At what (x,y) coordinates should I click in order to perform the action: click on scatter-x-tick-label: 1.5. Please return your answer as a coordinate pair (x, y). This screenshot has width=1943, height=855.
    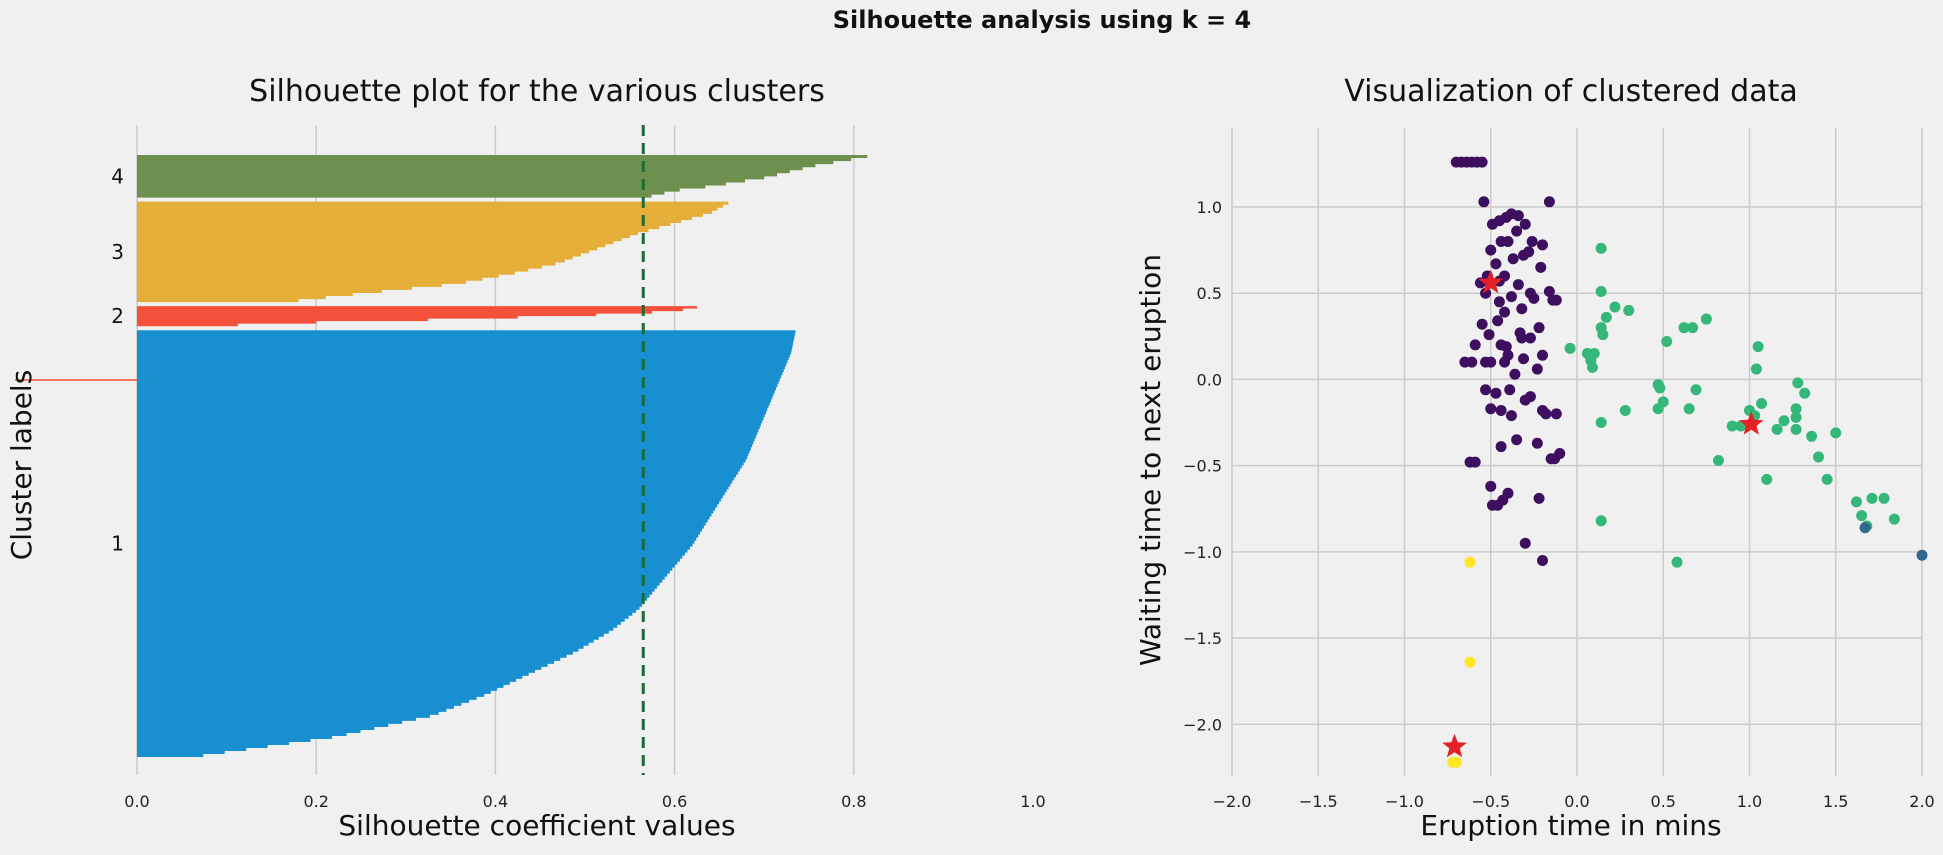
    Looking at the image, I should click on (1835, 801).